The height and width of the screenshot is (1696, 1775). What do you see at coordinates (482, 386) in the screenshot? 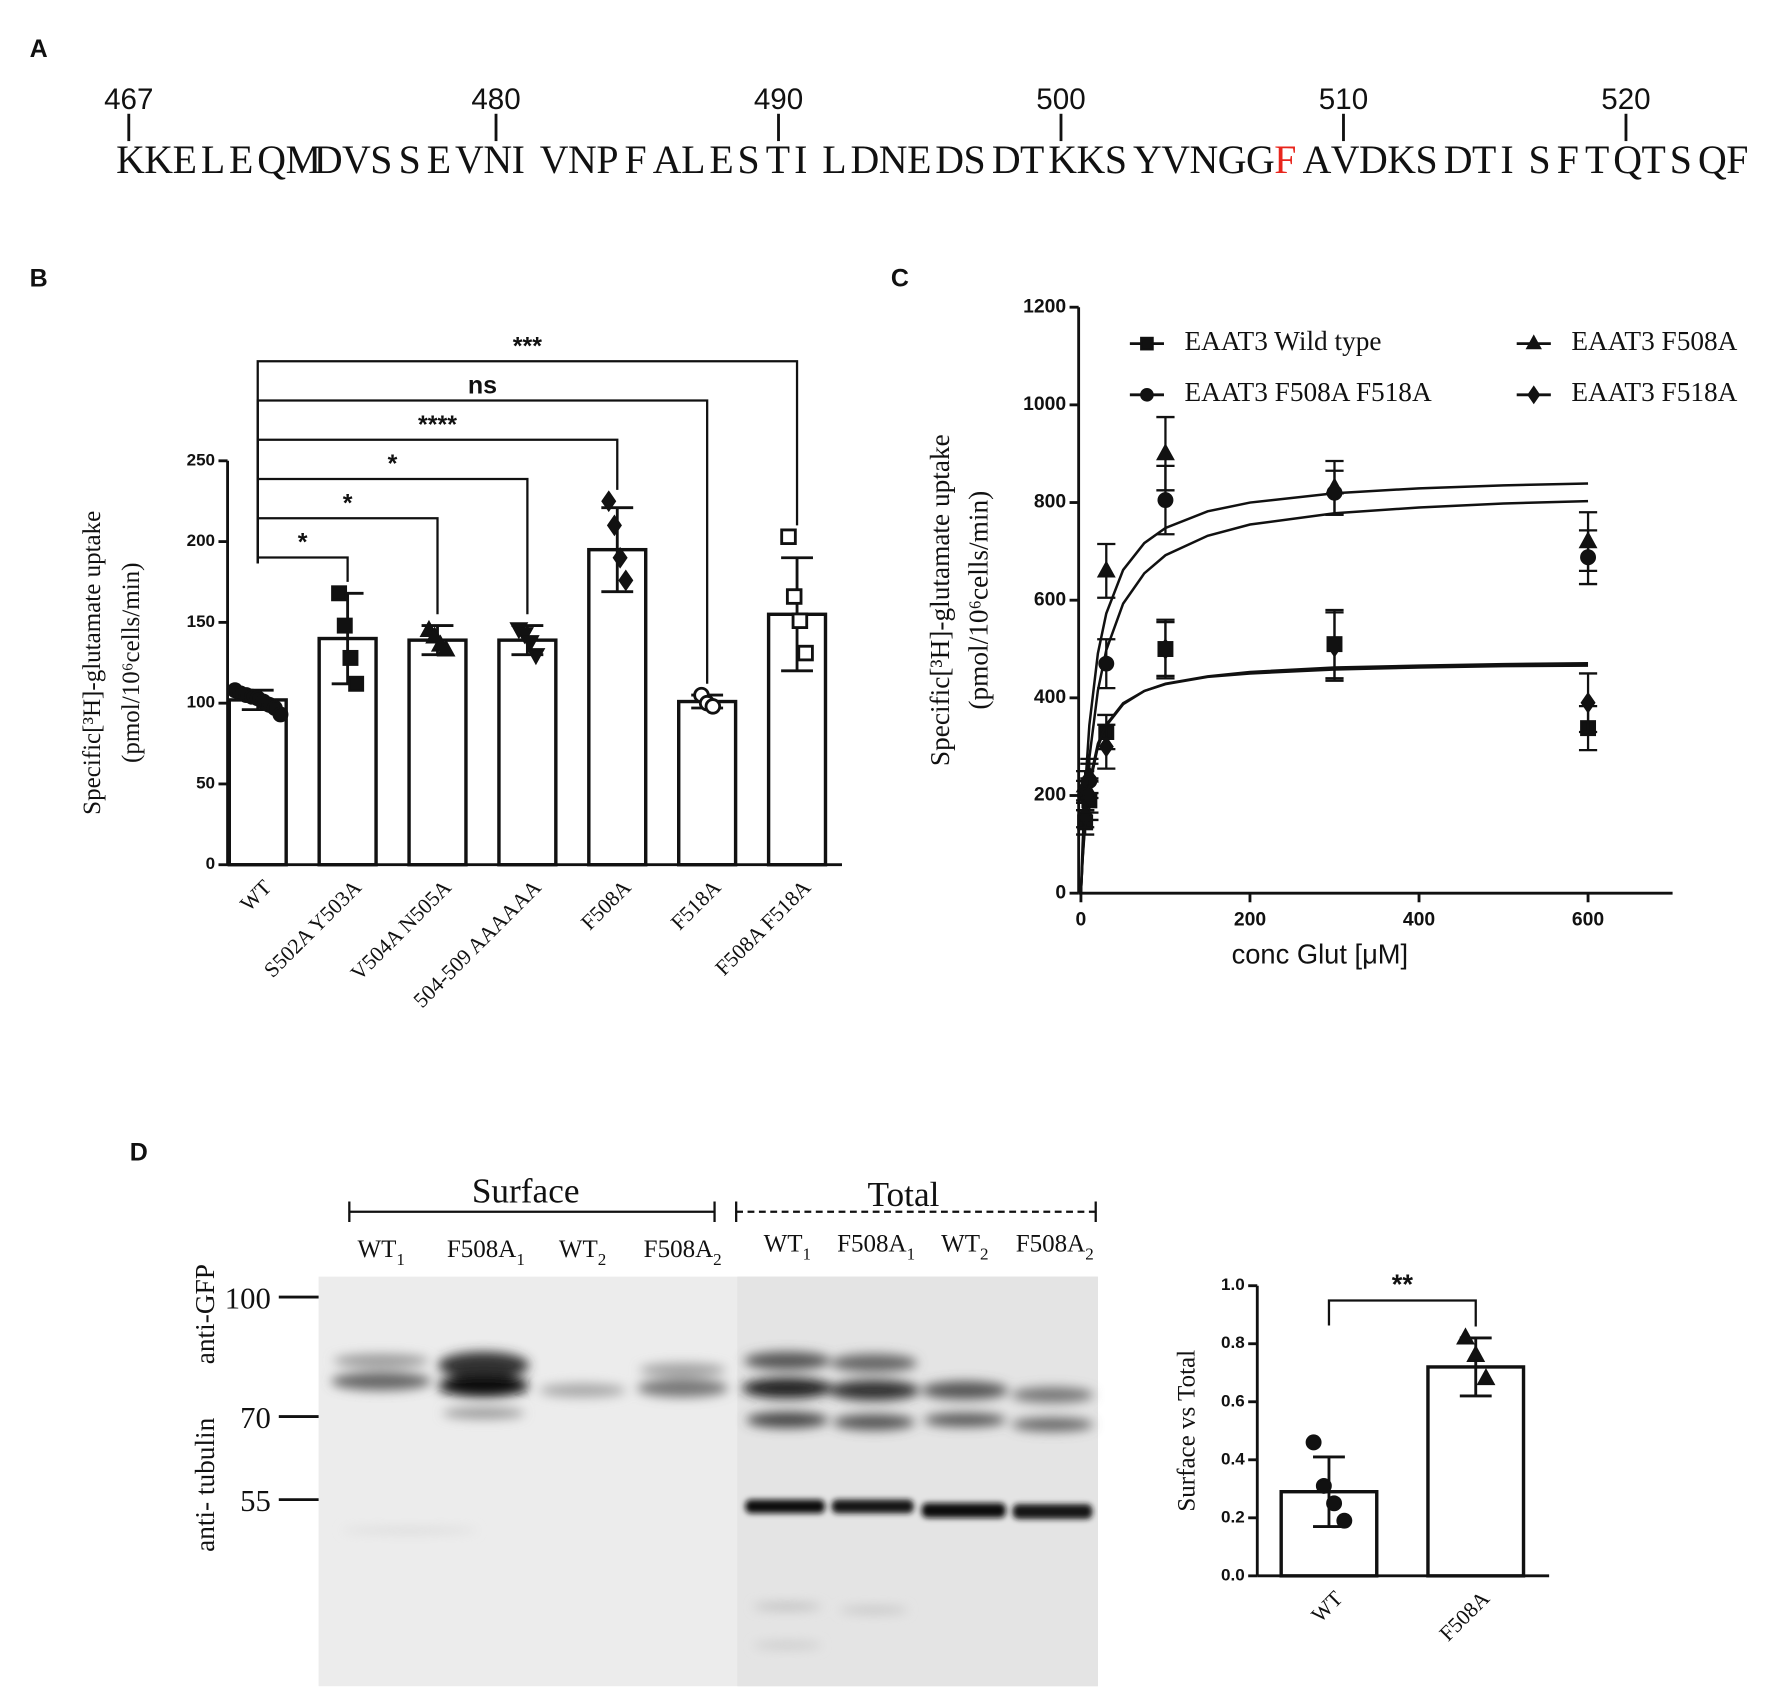
I see `significance-label: ns` at bounding box center [482, 386].